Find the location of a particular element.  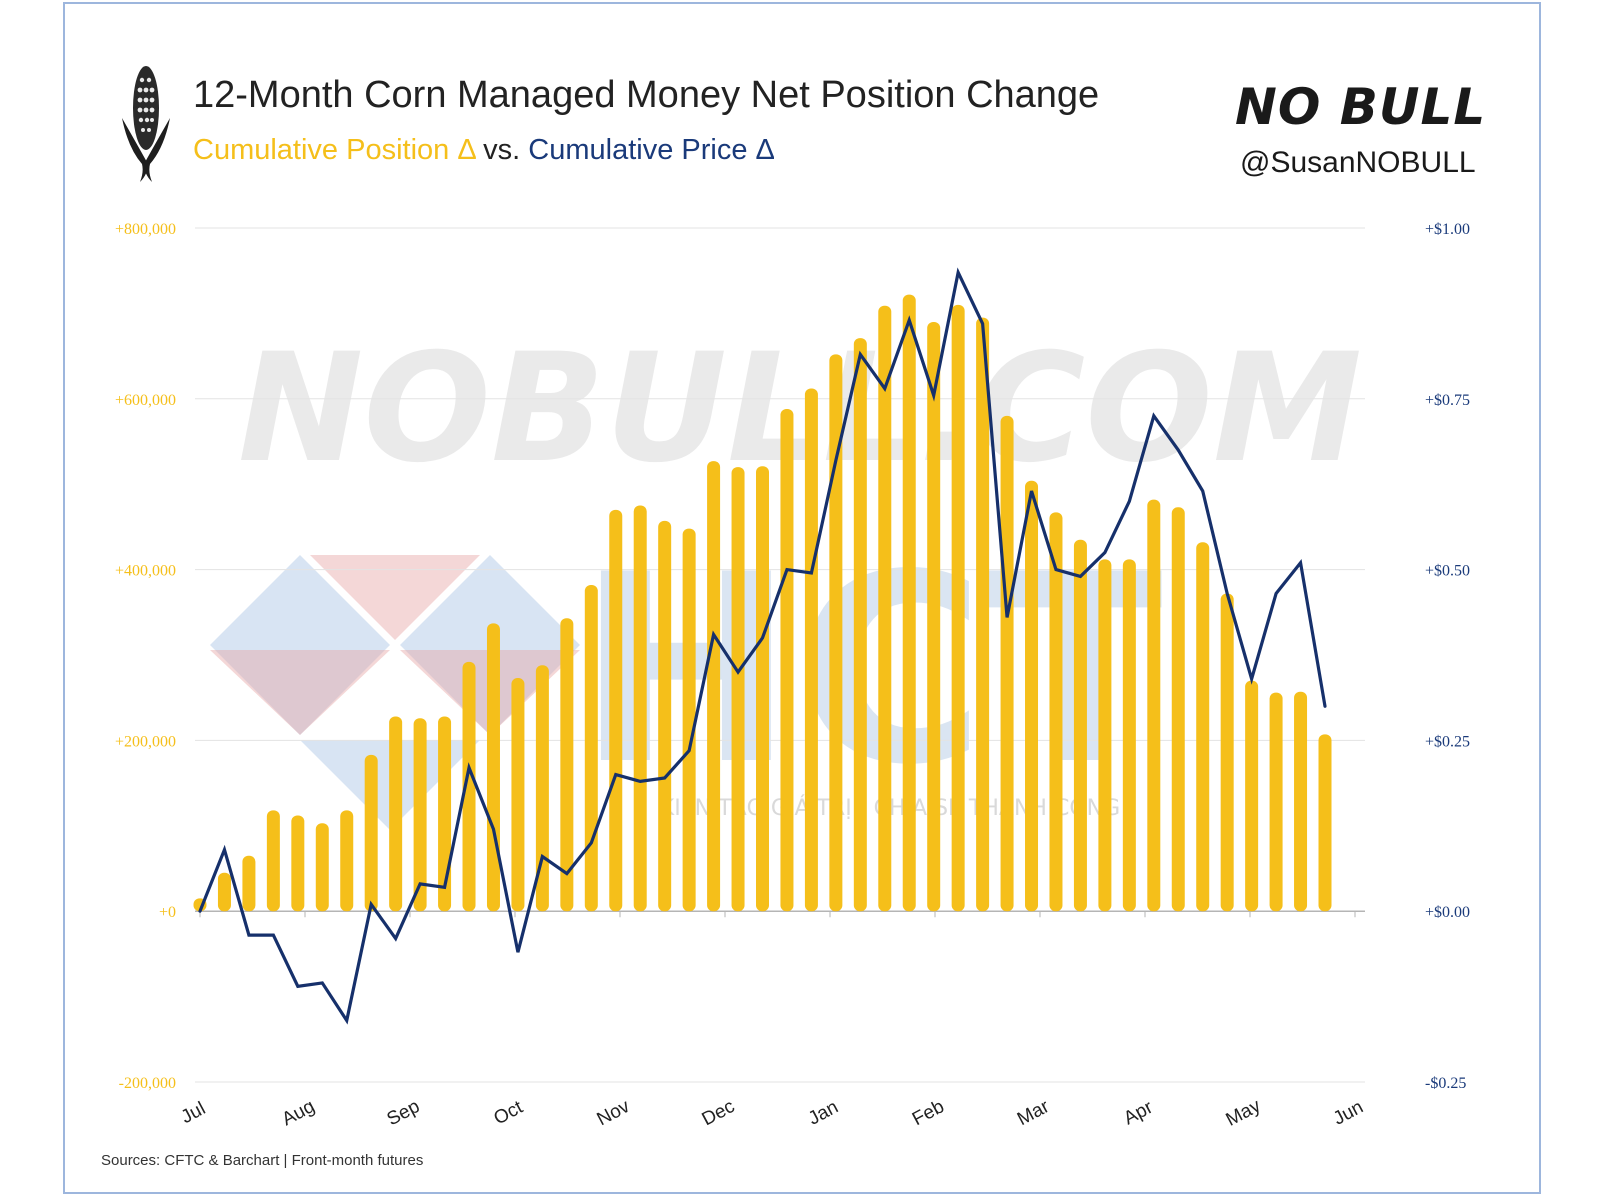

x-axis-tick-label: Jun is located at coordinates (1348, 1113).